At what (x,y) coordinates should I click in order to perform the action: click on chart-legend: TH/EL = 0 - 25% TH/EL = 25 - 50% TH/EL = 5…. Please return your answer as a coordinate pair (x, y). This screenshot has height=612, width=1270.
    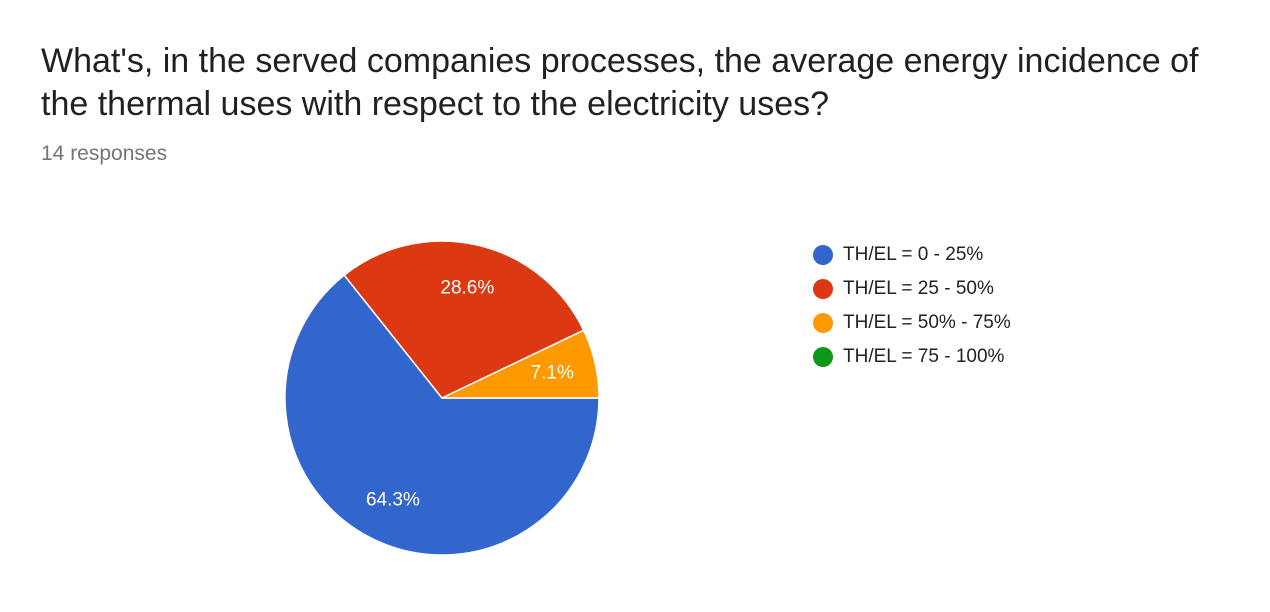
    Looking at the image, I should click on (912, 306).